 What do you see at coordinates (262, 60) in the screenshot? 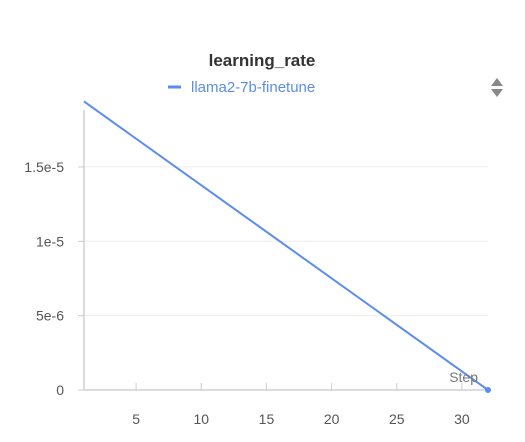
I see `chart-title: learning_rate` at bounding box center [262, 60].